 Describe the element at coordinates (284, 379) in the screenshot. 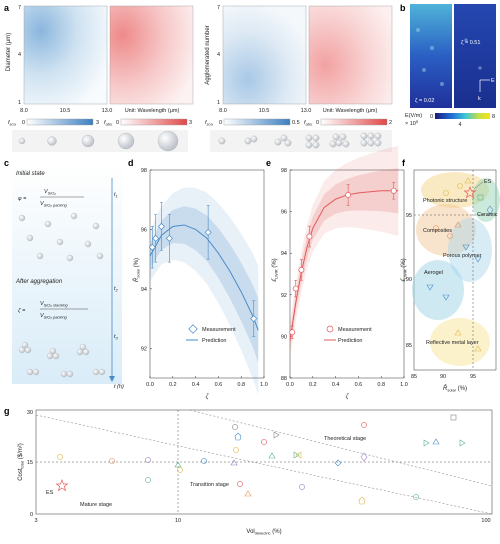

I see `e-ytick-0: 88` at that location.